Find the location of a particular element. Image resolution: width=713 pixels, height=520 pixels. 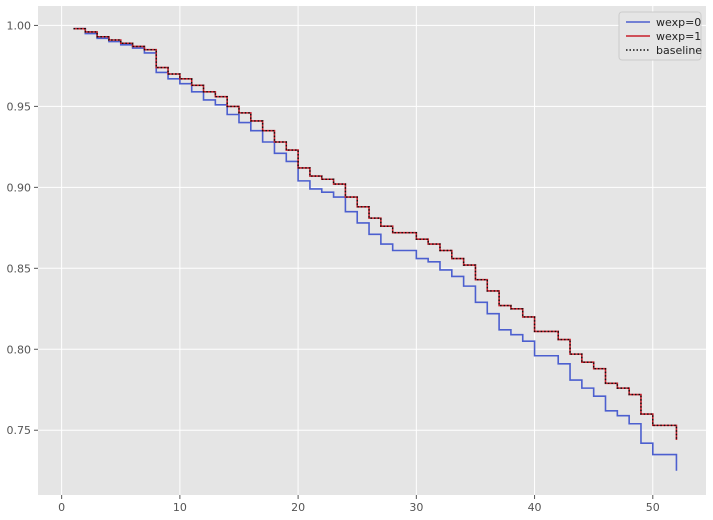

y-tick-label: 0.85 is located at coordinates (19, 268).